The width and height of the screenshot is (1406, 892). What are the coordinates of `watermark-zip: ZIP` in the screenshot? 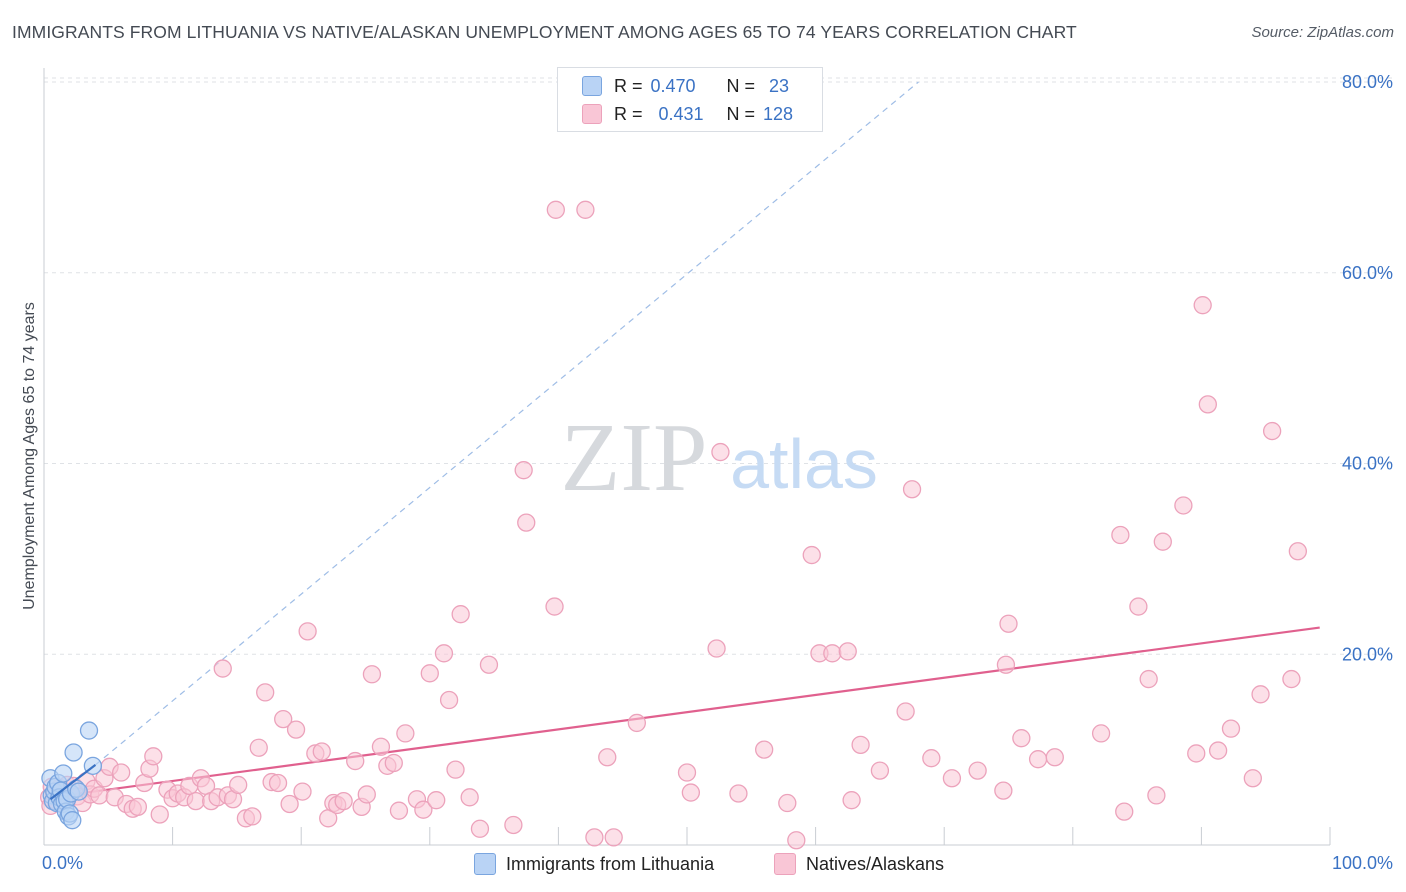 It's located at (634, 458).